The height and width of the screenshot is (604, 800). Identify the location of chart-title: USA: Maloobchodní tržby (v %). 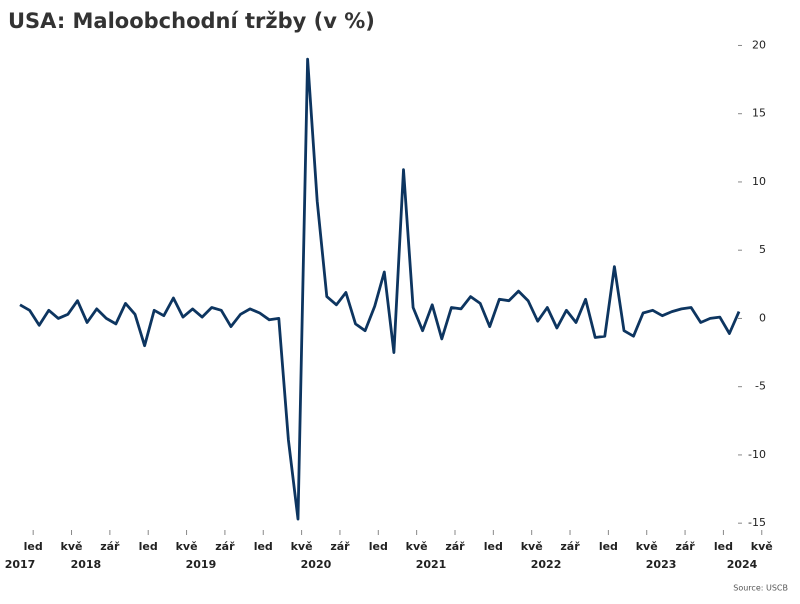
(191, 21).